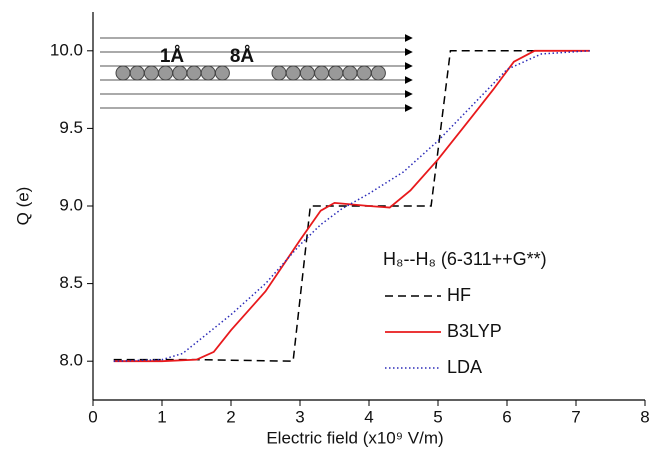 This screenshot has width=652, height=464. I want to click on y-tick-label: 8.5, so click(71, 282).